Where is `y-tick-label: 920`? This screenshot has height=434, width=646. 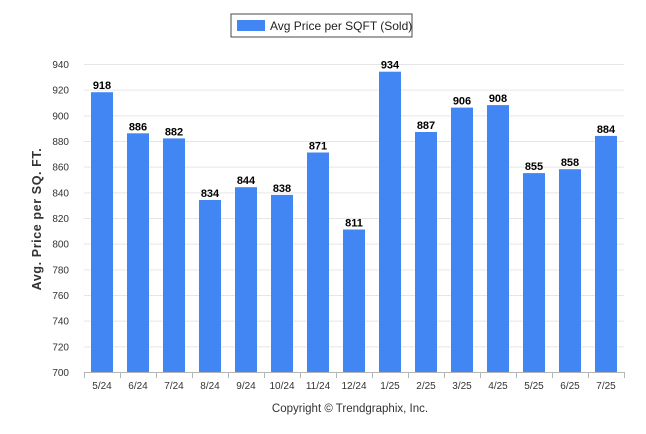
y-tick-label: 920 is located at coordinates (60, 91).